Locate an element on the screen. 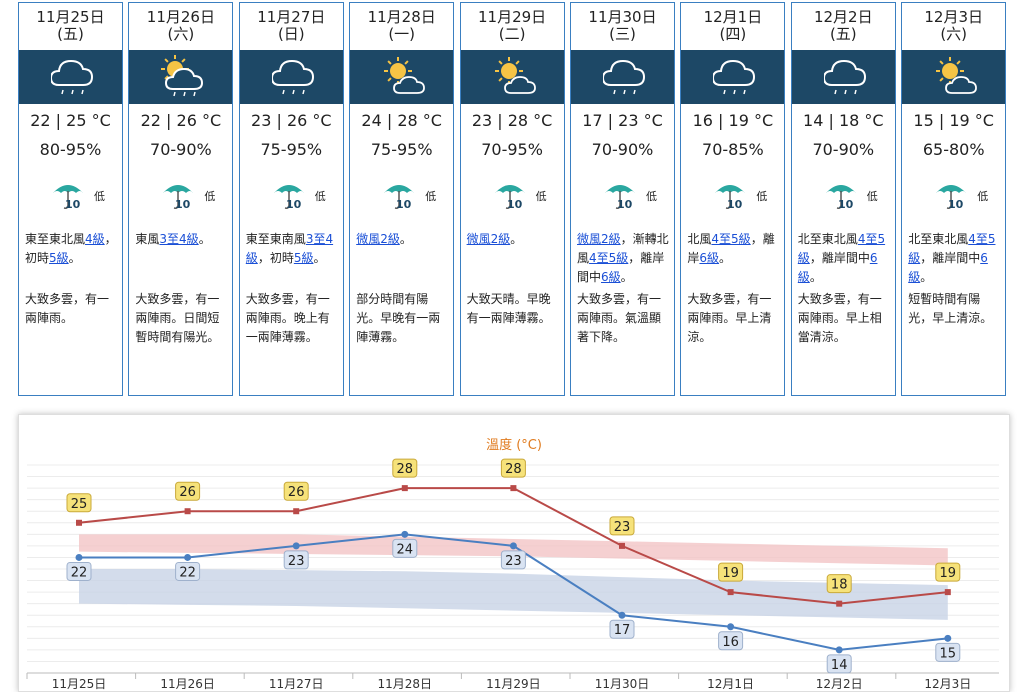  data-label: 28 is located at coordinates (513, 469).